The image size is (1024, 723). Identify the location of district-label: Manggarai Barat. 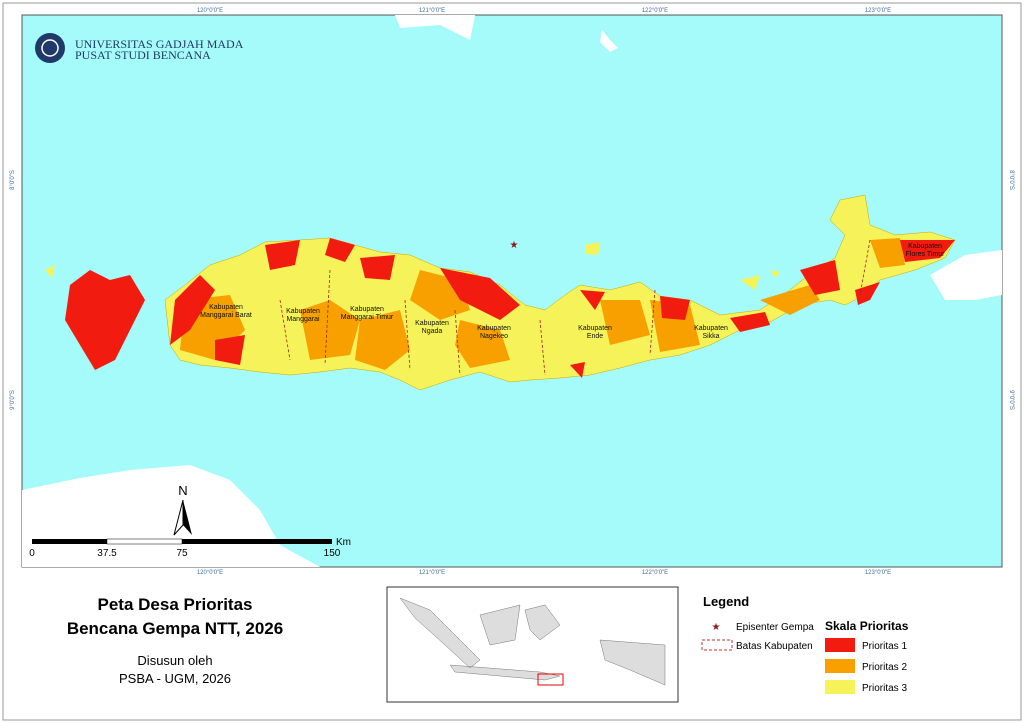
(226, 315).